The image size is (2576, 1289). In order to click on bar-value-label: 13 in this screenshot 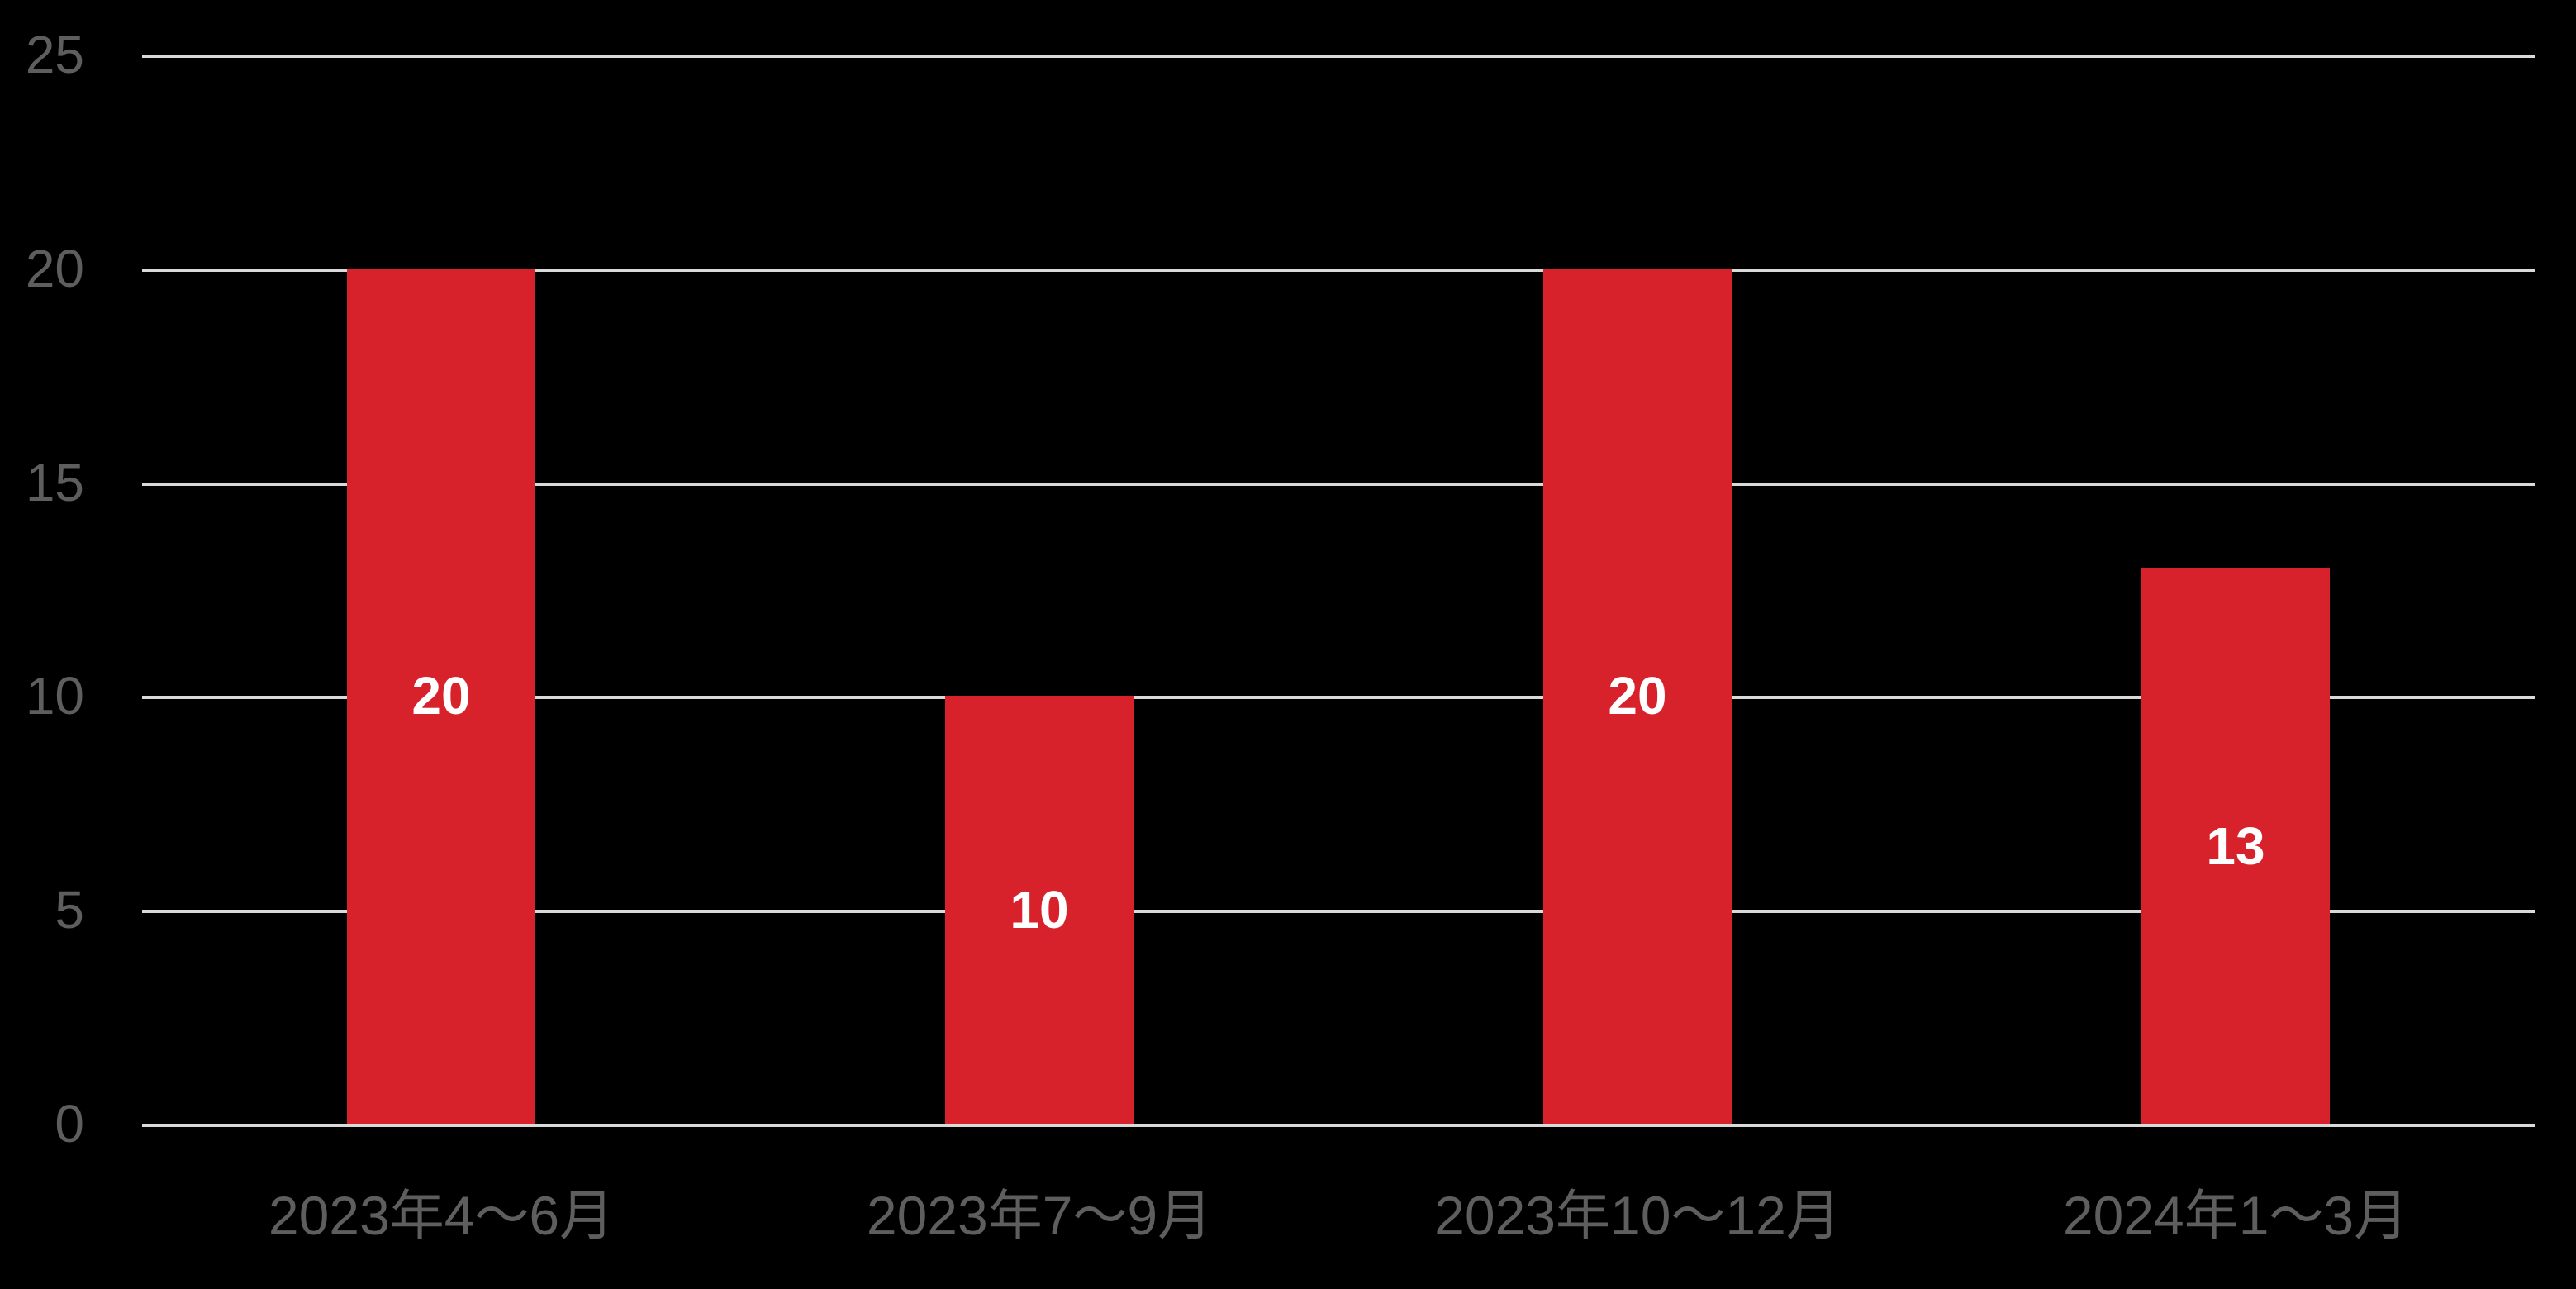, I will do `click(2235, 846)`.